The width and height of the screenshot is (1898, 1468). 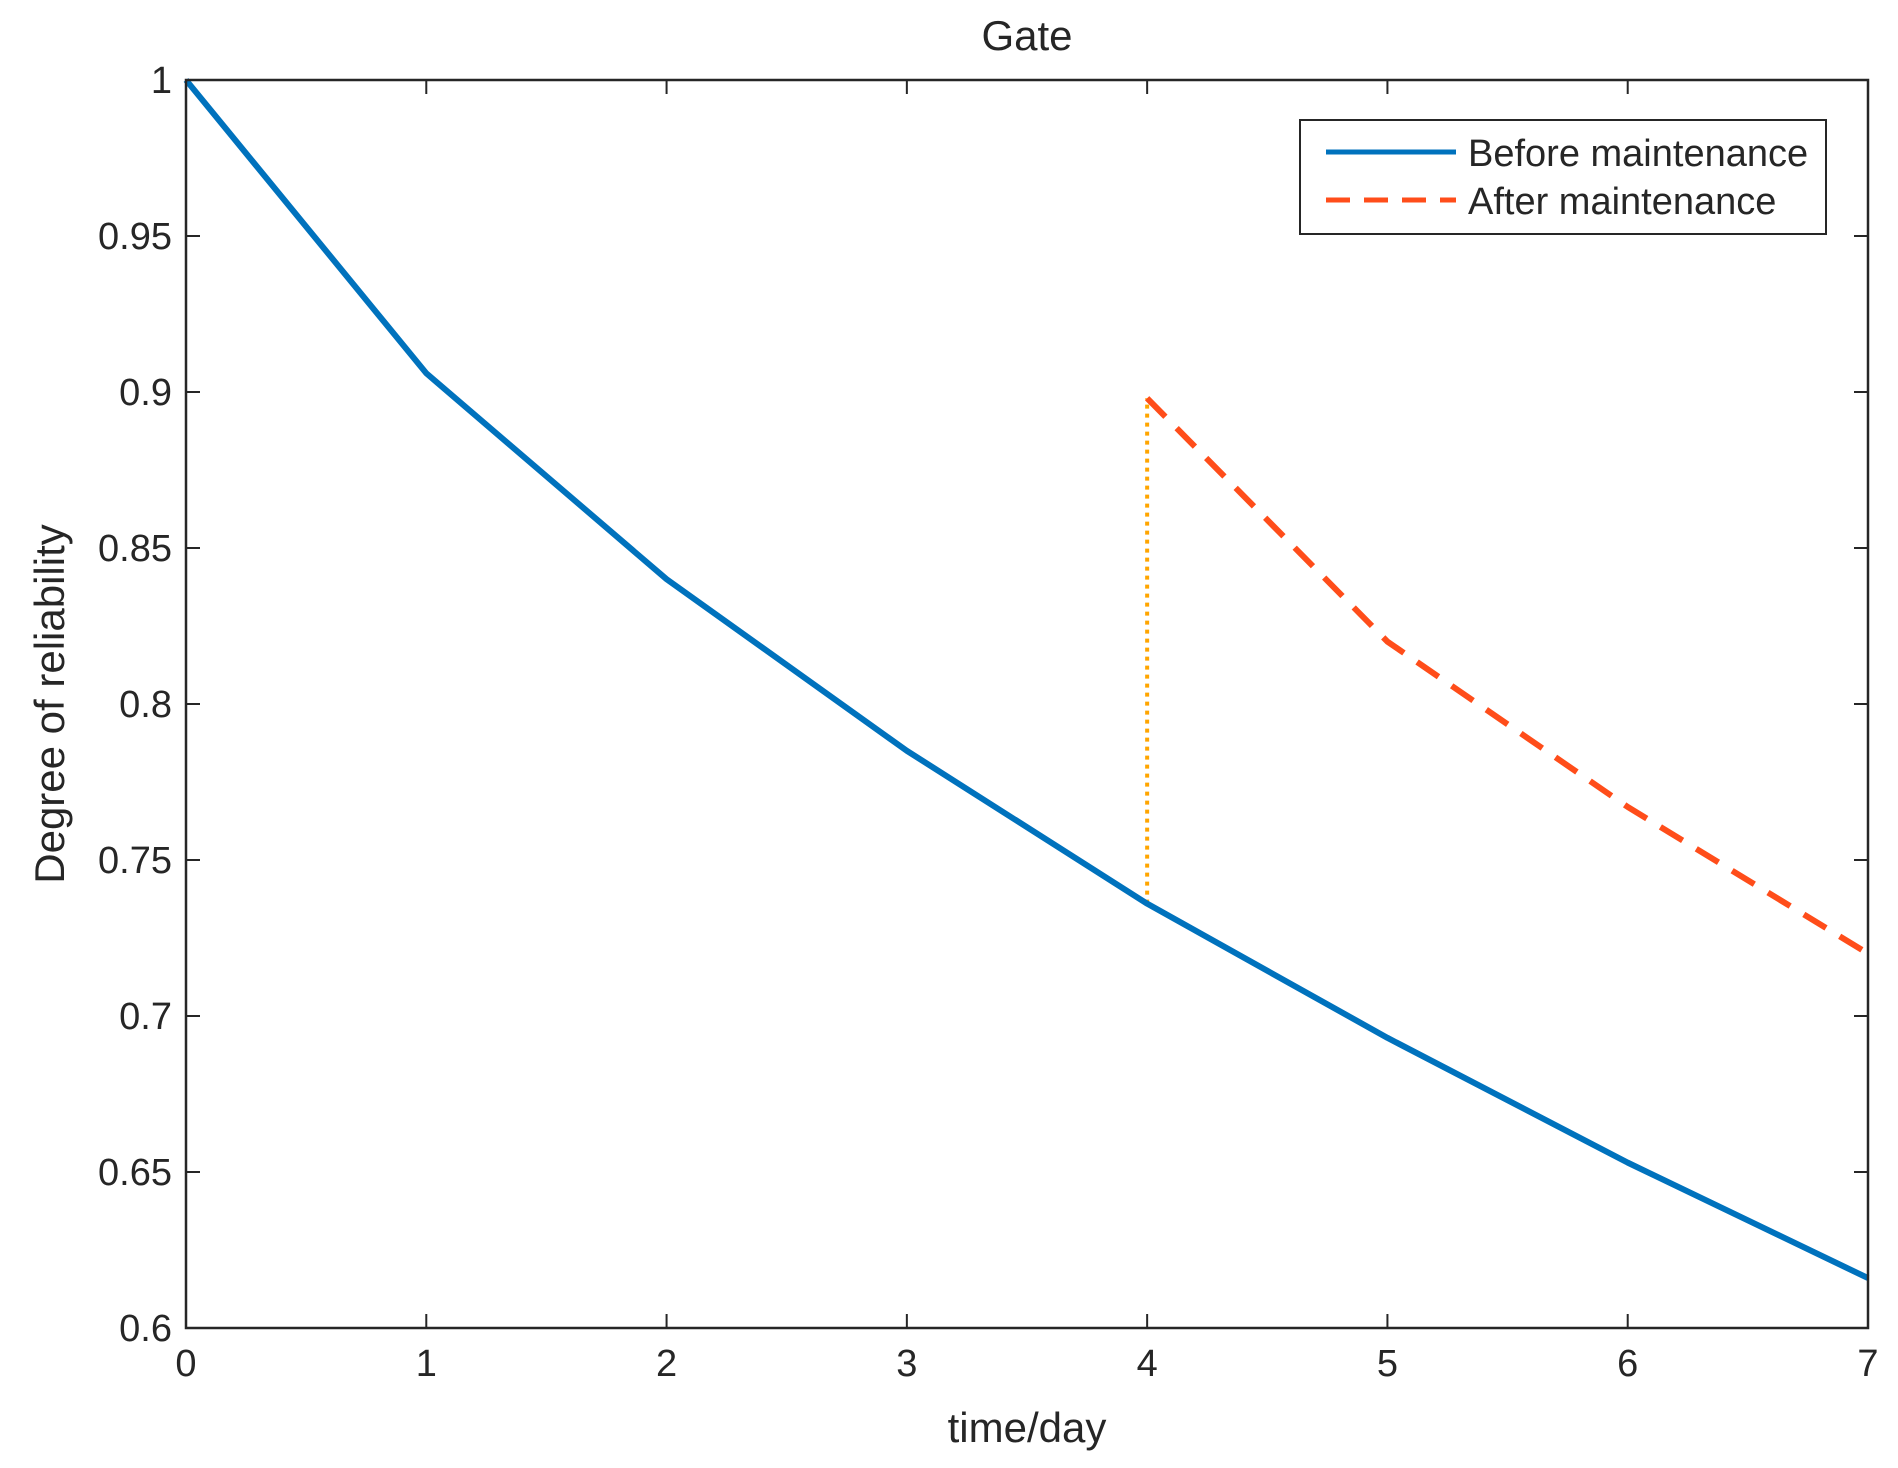 What do you see at coordinates (1622, 202) in the screenshot?
I see `legend-label-after-maintenance: After maintenance` at bounding box center [1622, 202].